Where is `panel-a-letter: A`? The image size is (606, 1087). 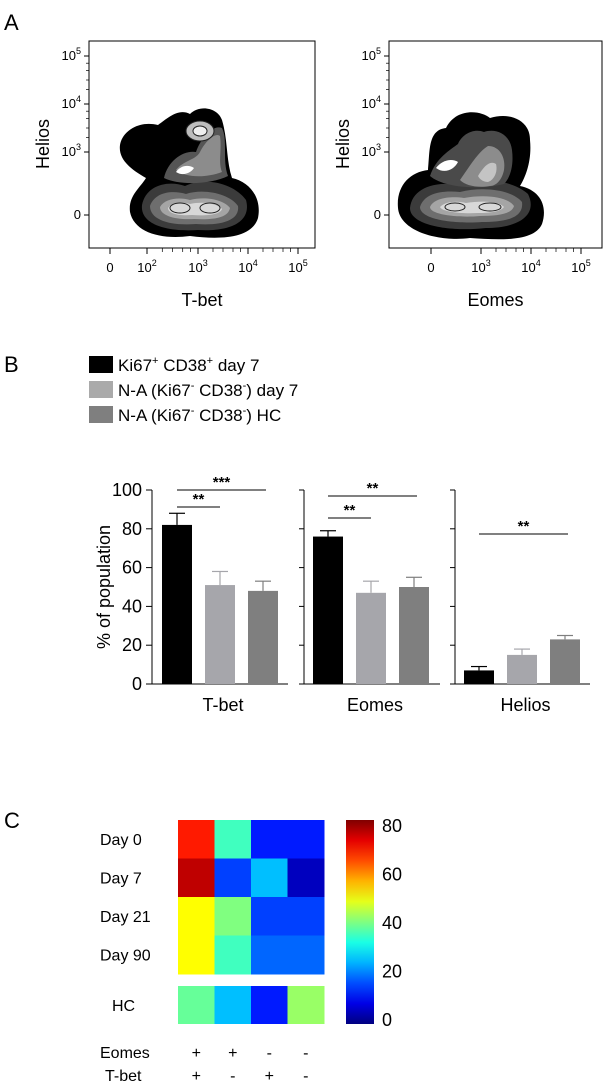
panel-a-letter: A is located at coordinates (11, 22).